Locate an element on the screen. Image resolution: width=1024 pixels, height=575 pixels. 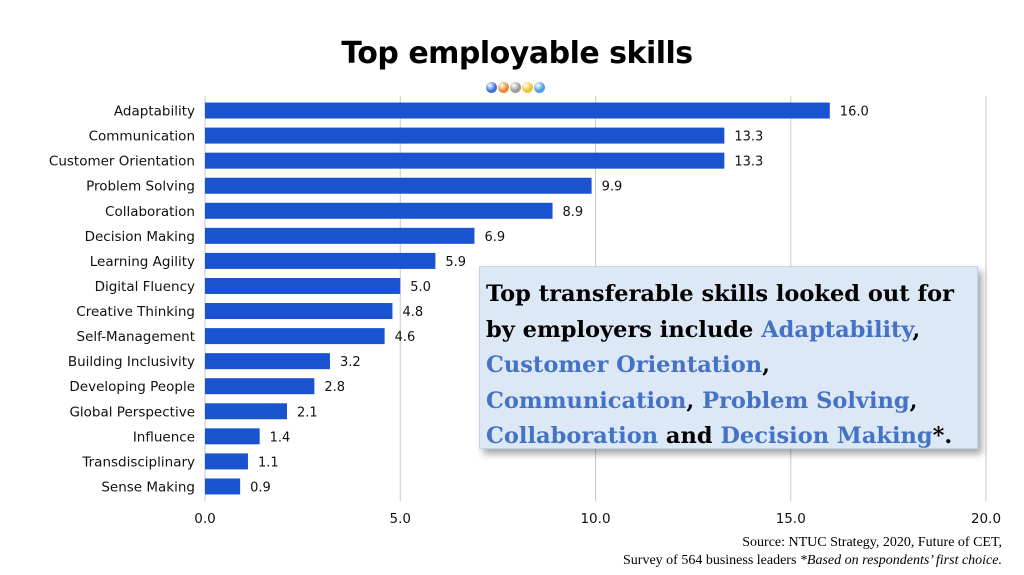
data-label: 1.4 is located at coordinates (280, 437).